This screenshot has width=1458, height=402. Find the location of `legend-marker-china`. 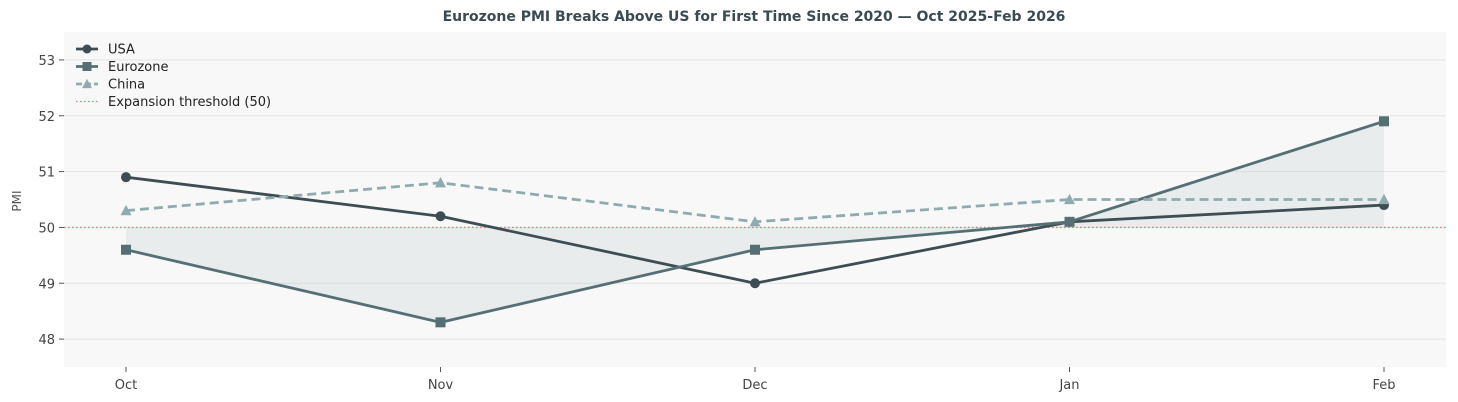

legend-marker-china is located at coordinates (87, 83).